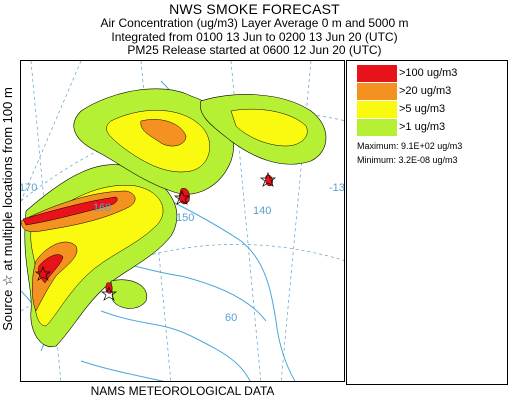  I want to click on legend-item: >5 ug/m3, so click(427, 109).